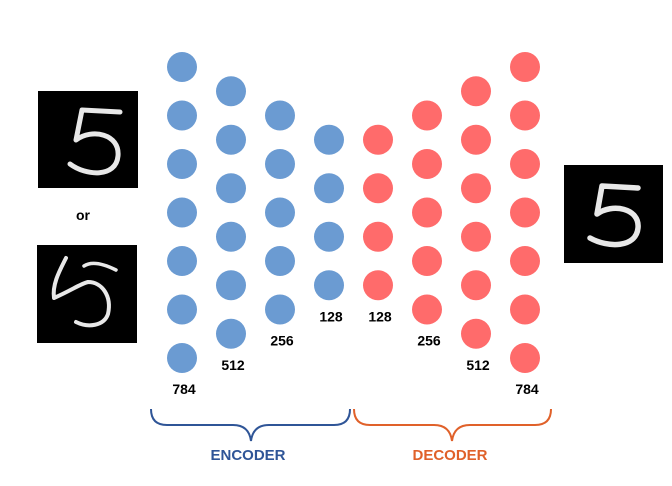 This screenshot has height=486, width=672. What do you see at coordinates (233, 365) in the screenshot?
I see `encoder-layer-2-size-label: 512` at bounding box center [233, 365].